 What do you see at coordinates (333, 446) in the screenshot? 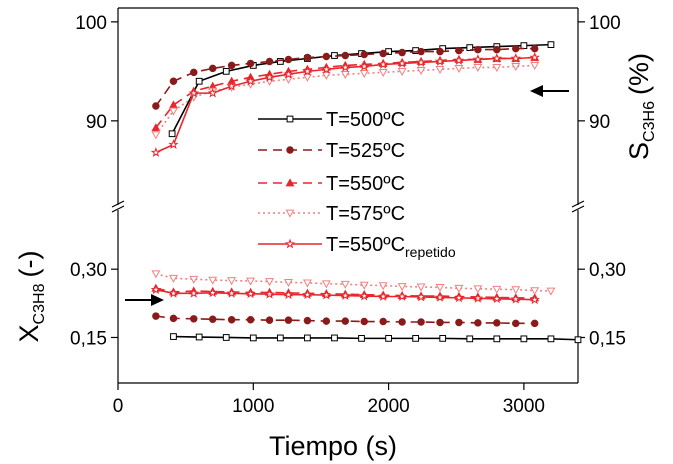
I see `x-axis-label: Tiempo (s)` at bounding box center [333, 446].